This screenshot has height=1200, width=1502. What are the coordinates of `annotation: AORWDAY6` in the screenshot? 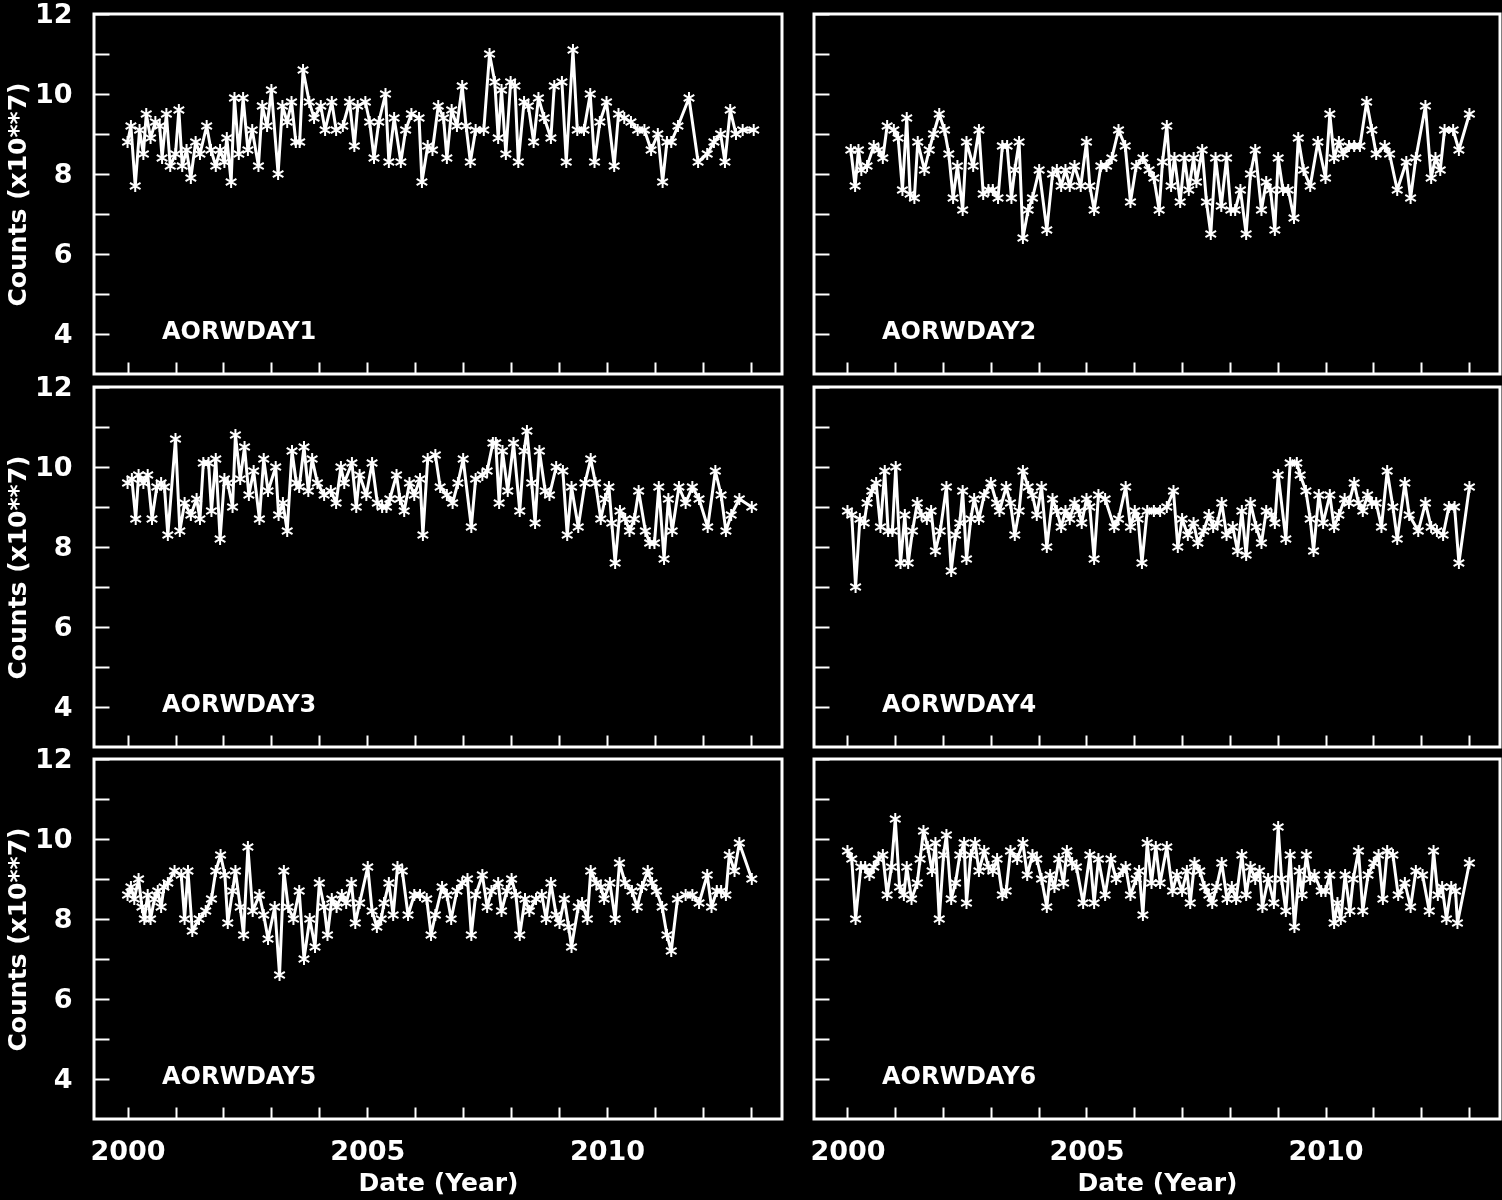 It's located at (959, 1076).